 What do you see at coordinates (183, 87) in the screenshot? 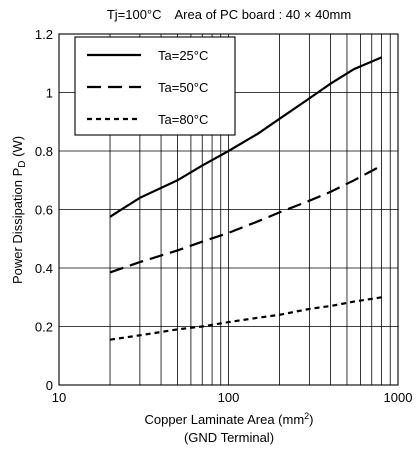
I see `legend-label: Ta=50°C` at bounding box center [183, 87].